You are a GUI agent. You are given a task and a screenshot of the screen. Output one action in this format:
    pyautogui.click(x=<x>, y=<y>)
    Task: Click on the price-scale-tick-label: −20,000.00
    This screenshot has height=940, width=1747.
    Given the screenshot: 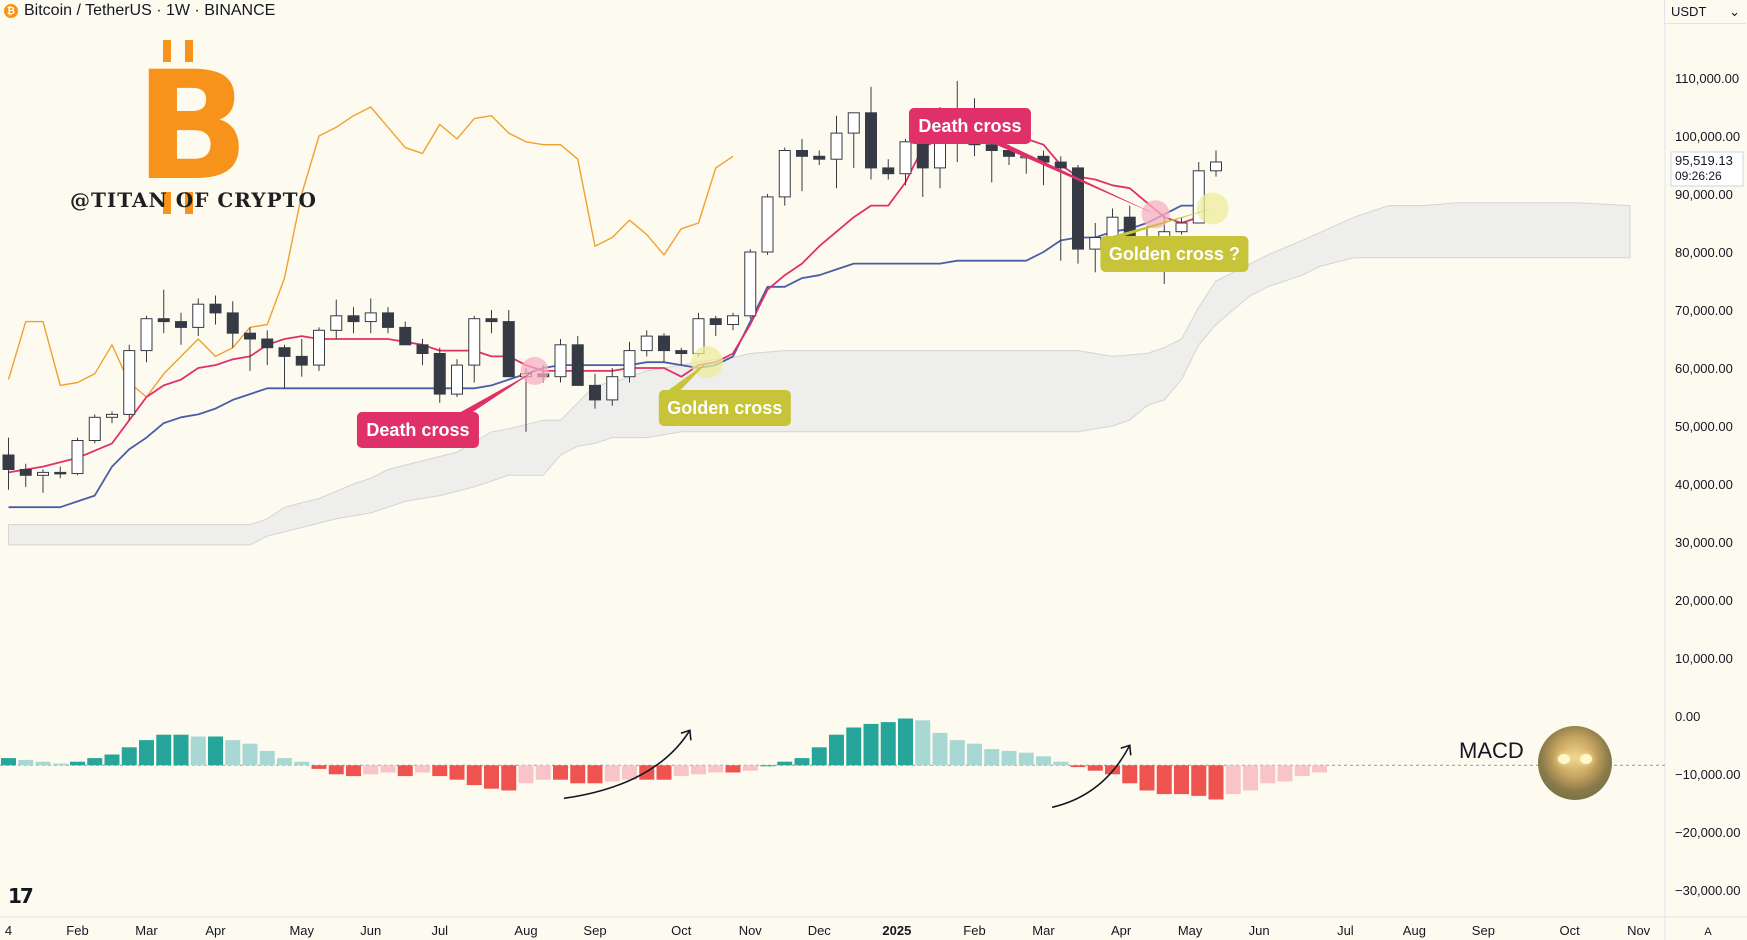 What is the action you would take?
    pyautogui.click(x=1707, y=832)
    